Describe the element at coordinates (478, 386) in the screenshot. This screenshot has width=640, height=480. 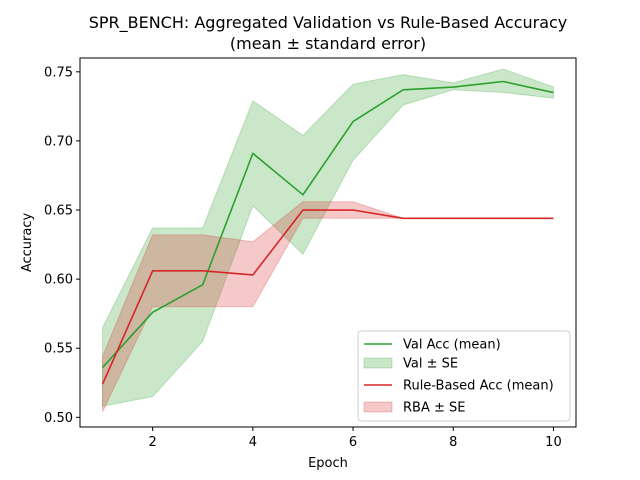
I see `legend-label-rba-line: Rule-Based Acc (mean)` at that location.